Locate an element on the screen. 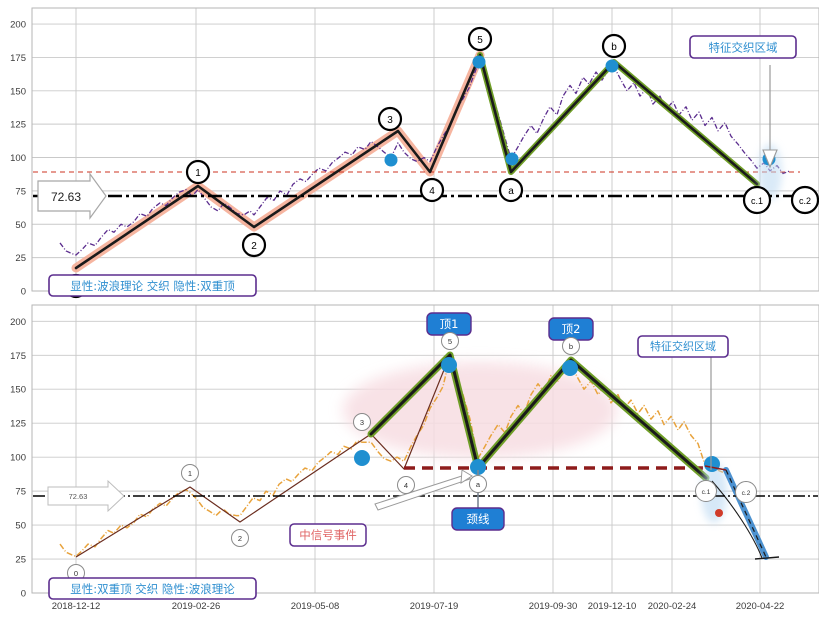 Image resolution: width=819 pixels, height=617 pixels. x-axis-tick-label: 2019-05-08 is located at coordinates (315, 606).